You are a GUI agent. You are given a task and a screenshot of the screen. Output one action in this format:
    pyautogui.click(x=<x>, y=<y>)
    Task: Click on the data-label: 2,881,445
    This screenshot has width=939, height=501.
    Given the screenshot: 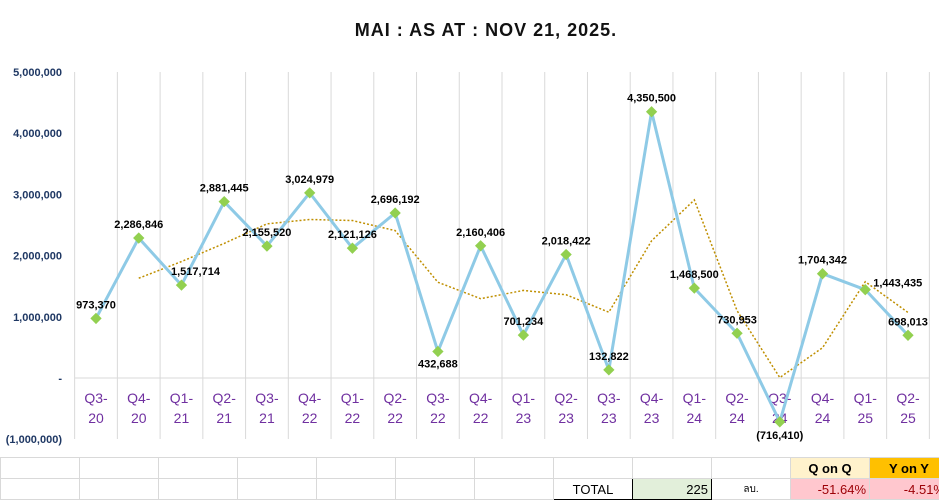 What is the action you would take?
    pyautogui.click(x=224, y=189)
    